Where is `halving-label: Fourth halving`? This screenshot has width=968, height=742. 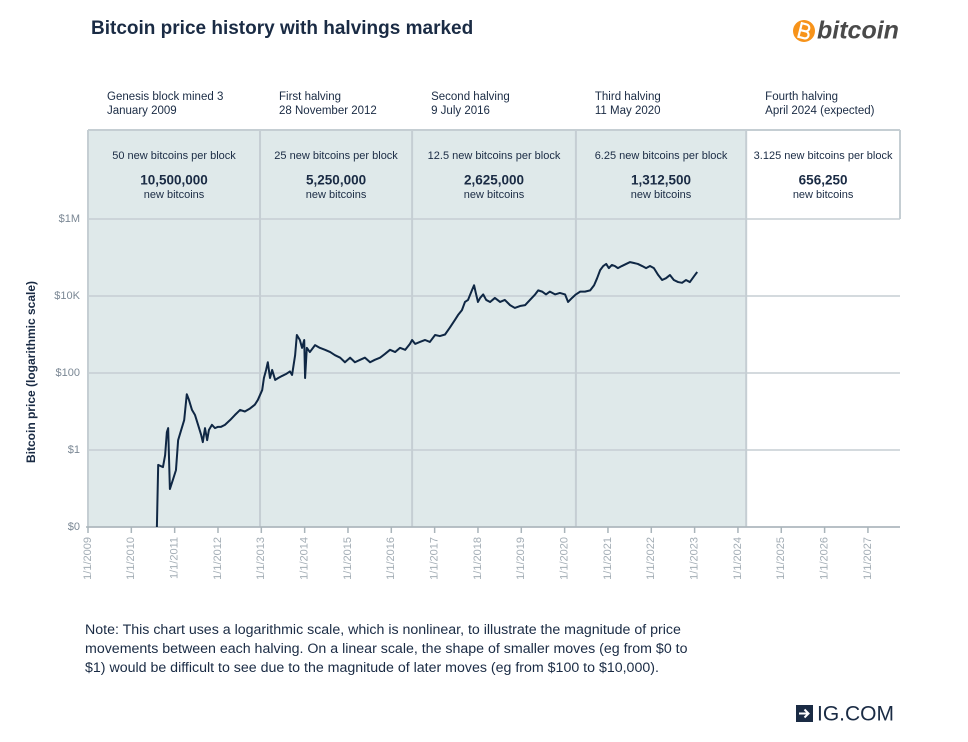
halving-label: Fourth halving is located at coordinates (801, 97).